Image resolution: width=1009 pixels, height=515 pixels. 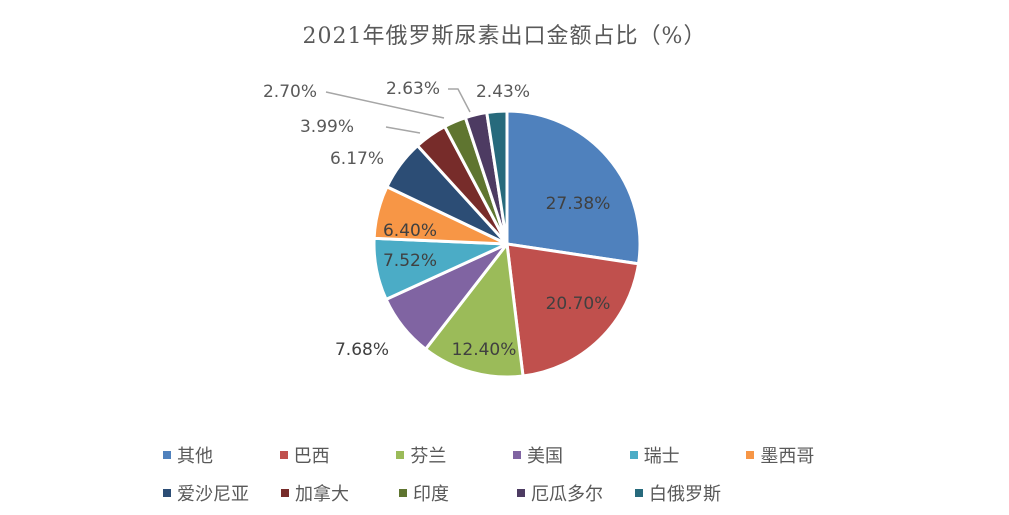 What do you see at coordinates (458, 493) in the screenshot?
I see `legend-item: 印度` at bounding box center [458, 493].